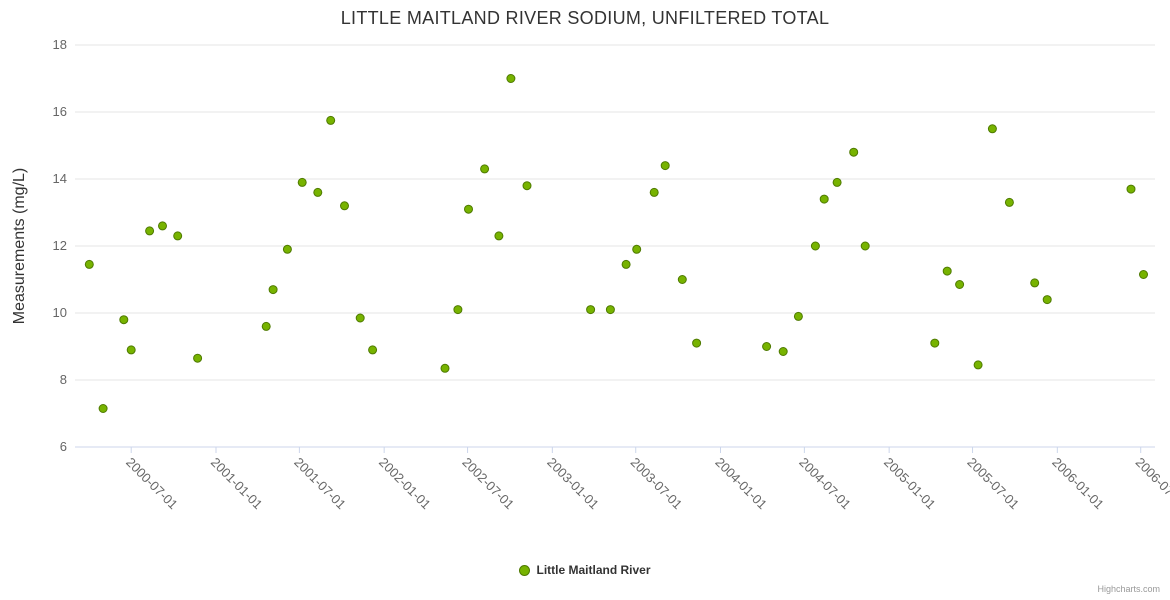 This screenshot has width=1170, height=600. What do you see at coordinates (573, 484) in the screenshot?
I see `x-tick-label: 2003-01-01` at bounding box center [573, 484].